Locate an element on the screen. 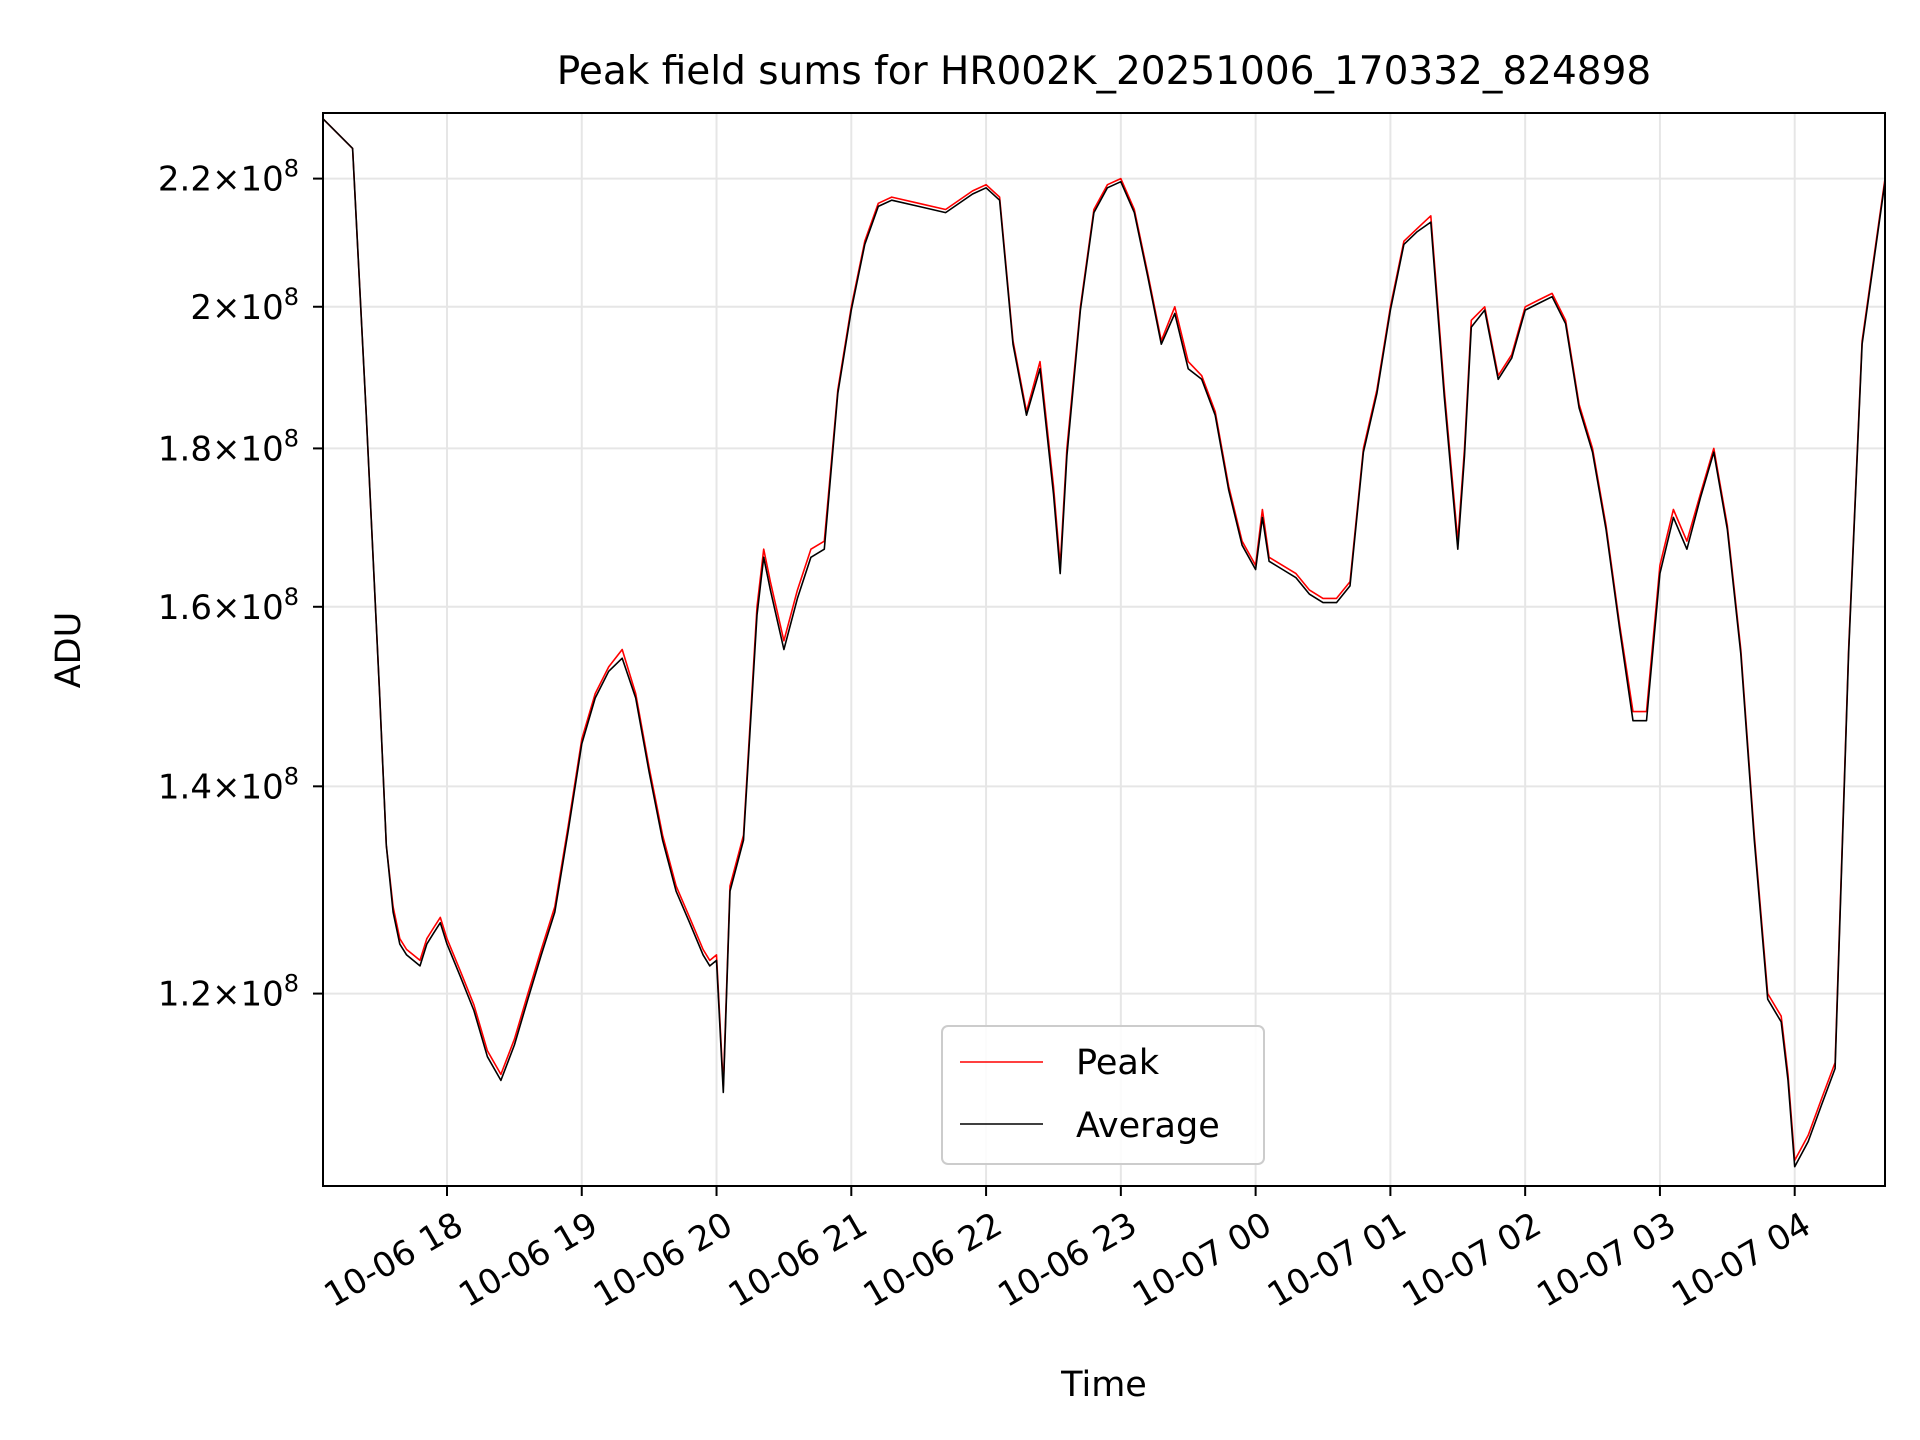 The image size is (1920, 1440). y-axis-label: ADU is located at coordinates (69, 650).